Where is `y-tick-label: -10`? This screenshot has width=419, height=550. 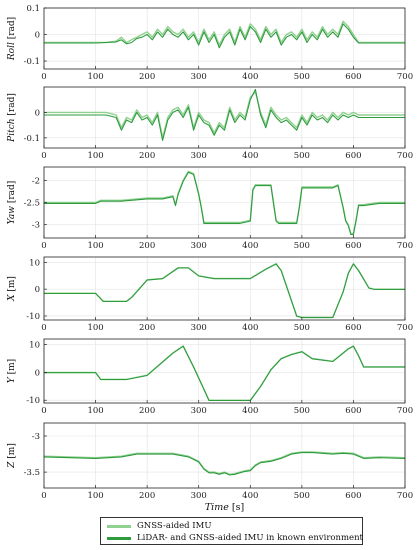
y-tick-label: -10 is located at coordinates (33, 401).